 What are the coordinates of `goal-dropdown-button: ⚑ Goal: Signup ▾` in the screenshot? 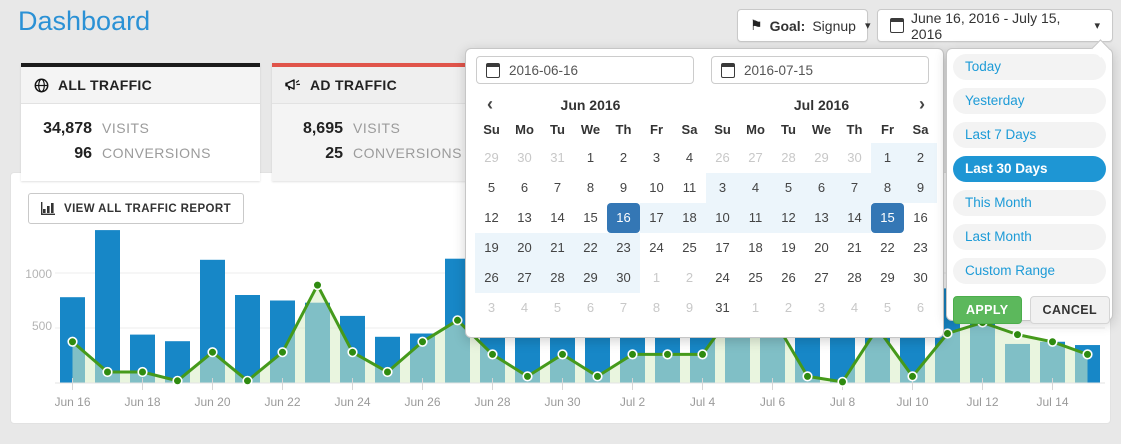 It's located at (803, 25).